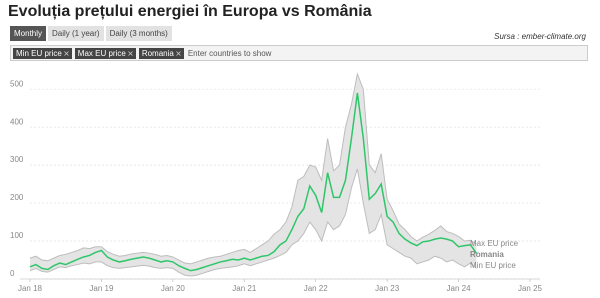 The height and width of the screenshot is (298, 600). What do you see at coordinates (229, 53) in the screenshot?
I see `search-input: Enter countries to show` at bounding box center [229, 53].